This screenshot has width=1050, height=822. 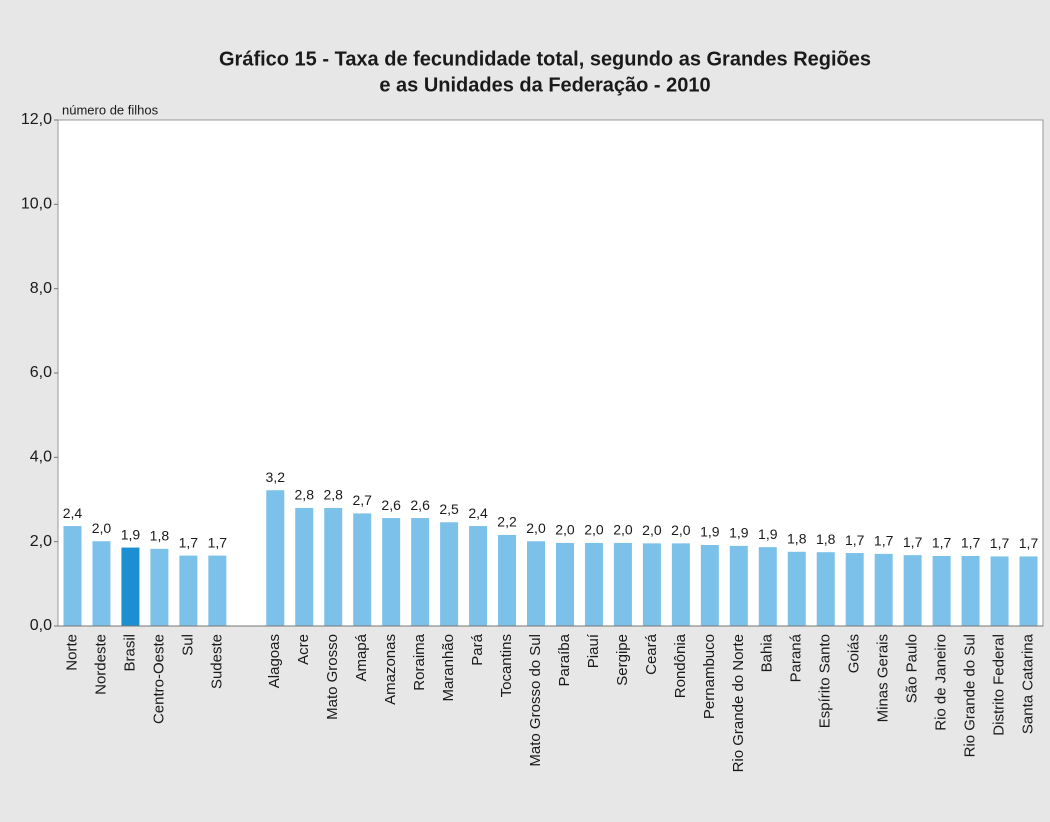 What do you see at coordinates (36, 204) in the screenshot?
I see `y-tick-label: 10,0` at bounding box center [36, 204].